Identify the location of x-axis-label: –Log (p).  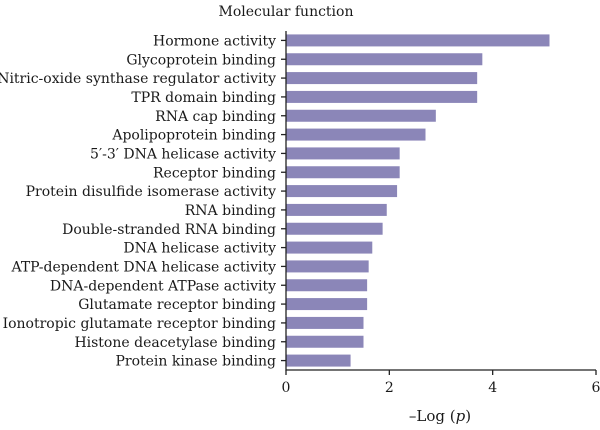
(440, 416).